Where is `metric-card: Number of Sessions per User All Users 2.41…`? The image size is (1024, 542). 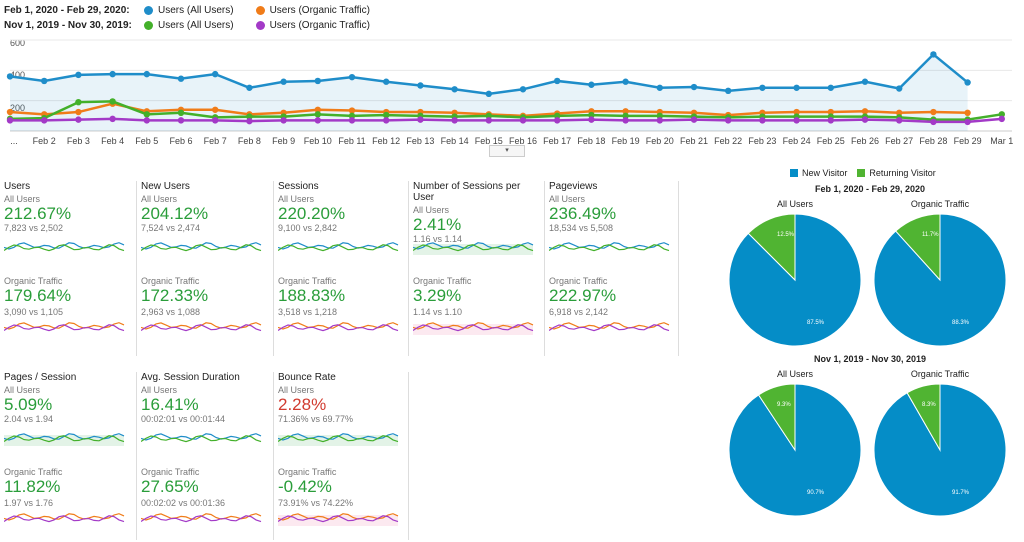 metric-card: Number of Sessions per User All Users 2.41… is located at coordinates (477, 266).